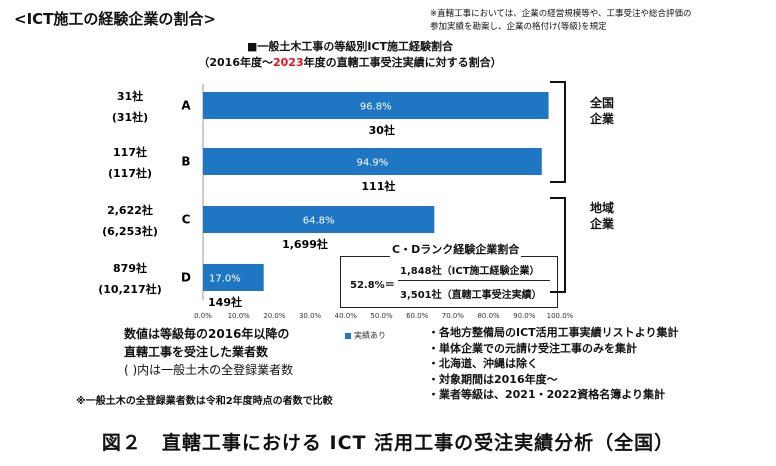 The height and width of the screenshot is (466, 776). I want to click on top-note-line: 参加実績を勘案し、企業の格付け(等級)を規定, so click(518, 27).